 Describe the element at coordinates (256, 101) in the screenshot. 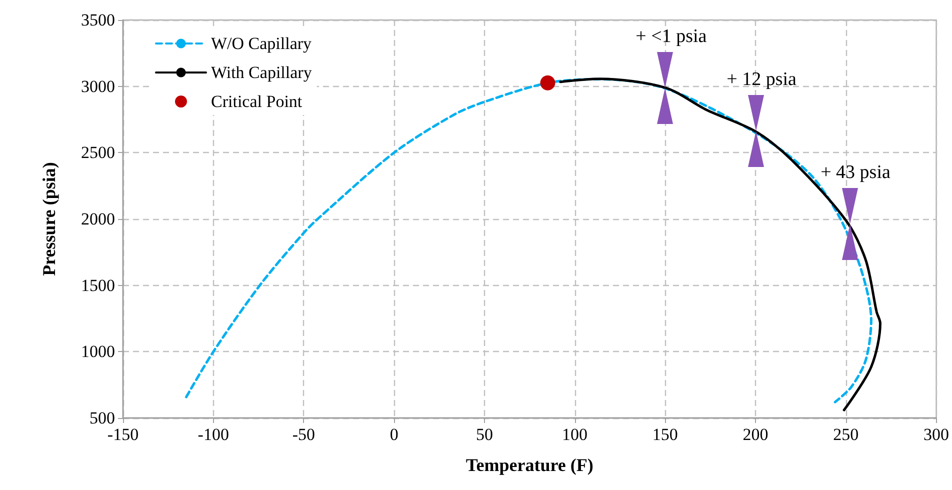

I see `legend-label: Critical Point` at that location.